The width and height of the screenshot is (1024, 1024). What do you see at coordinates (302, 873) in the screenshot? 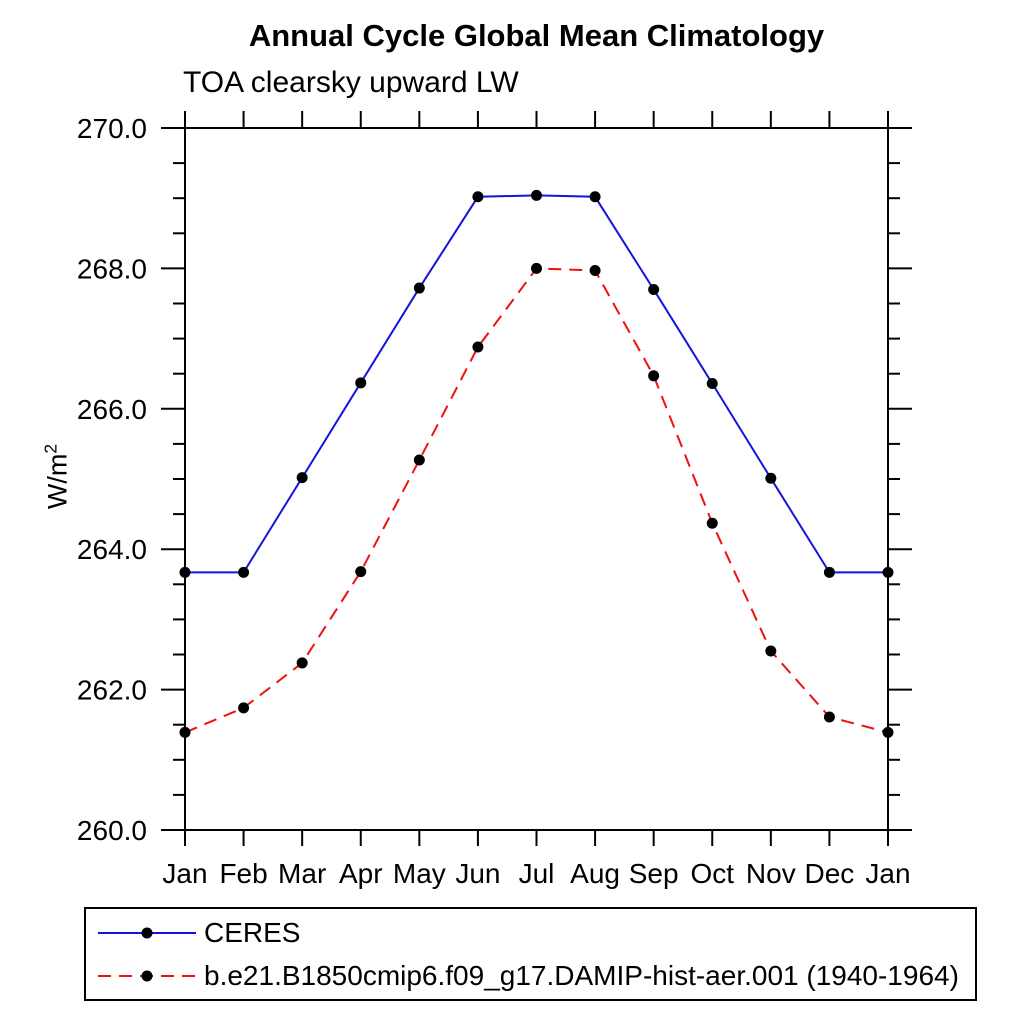
I see `x-tick-label: Mar` at bounding box center [302, 873].